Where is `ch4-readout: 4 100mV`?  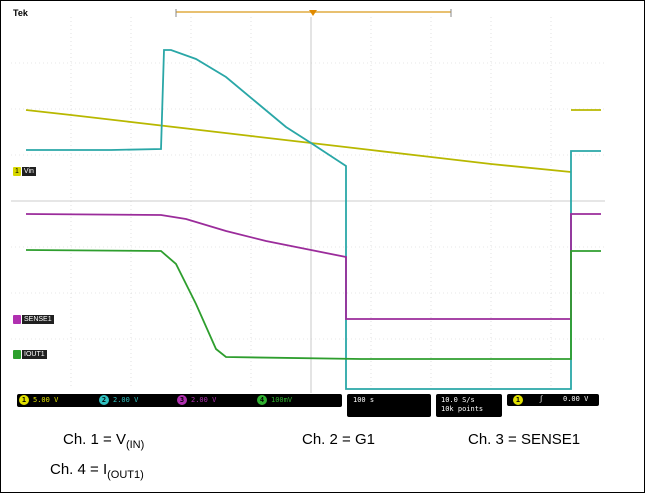
ch4-readout: 4 100mV is located at coordinates (274, 400).